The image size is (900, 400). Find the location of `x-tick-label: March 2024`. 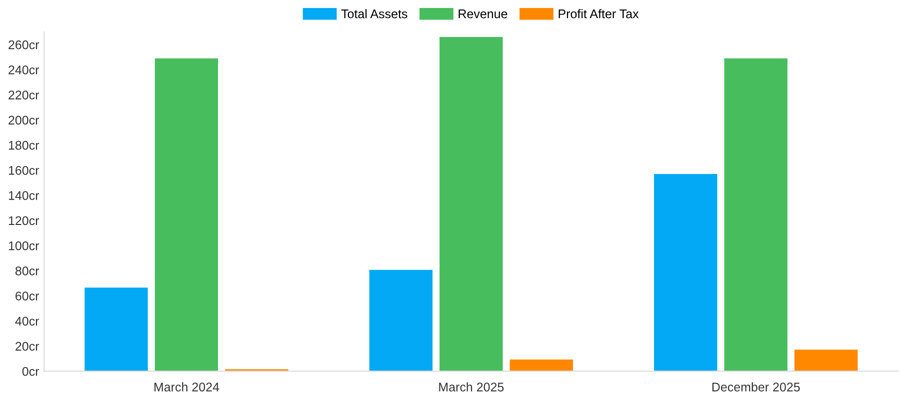

x-tick-label: March 2024 is located at coordinates (187, 387).